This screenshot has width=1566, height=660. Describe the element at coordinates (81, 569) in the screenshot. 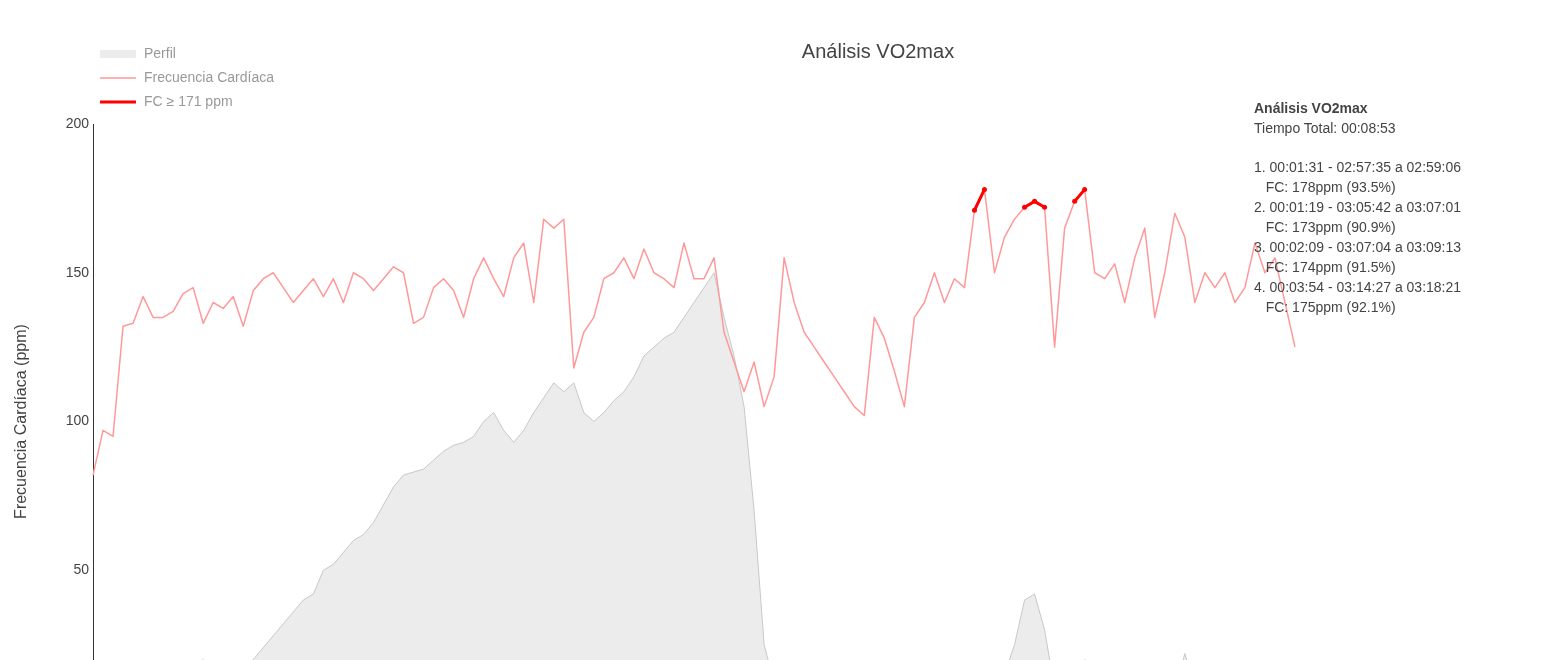

I see `y-tick-label: 50` at that location.